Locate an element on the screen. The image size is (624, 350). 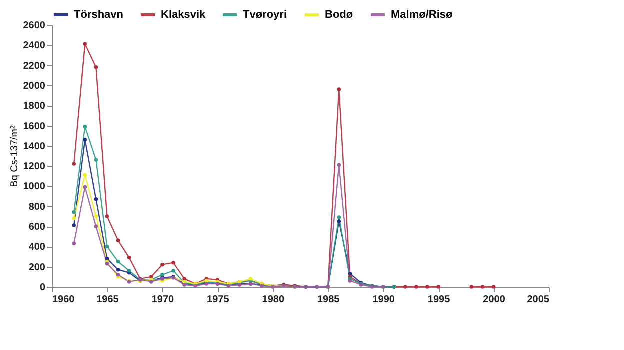
y-axis-title: Bq Cs-137/m² is located at coordinates (14, 156).